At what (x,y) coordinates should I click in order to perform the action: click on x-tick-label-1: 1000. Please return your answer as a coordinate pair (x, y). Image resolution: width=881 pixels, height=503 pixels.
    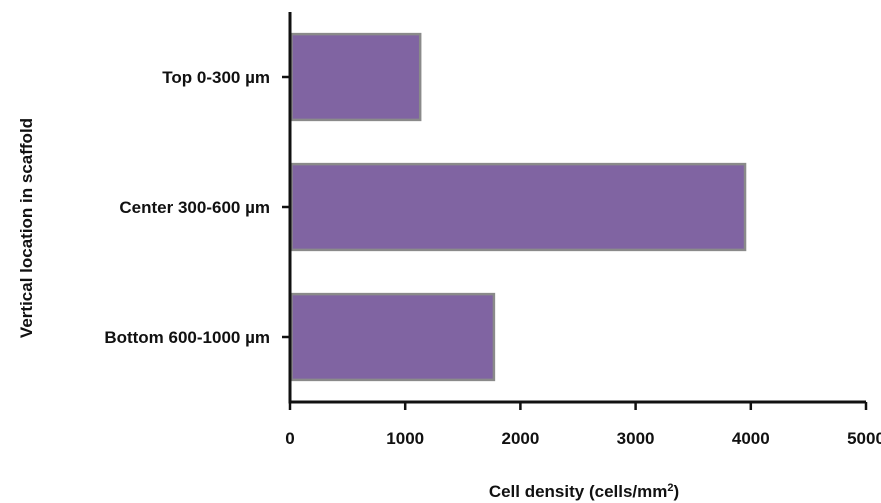
    Looking at the image, I should click on (405, 438).